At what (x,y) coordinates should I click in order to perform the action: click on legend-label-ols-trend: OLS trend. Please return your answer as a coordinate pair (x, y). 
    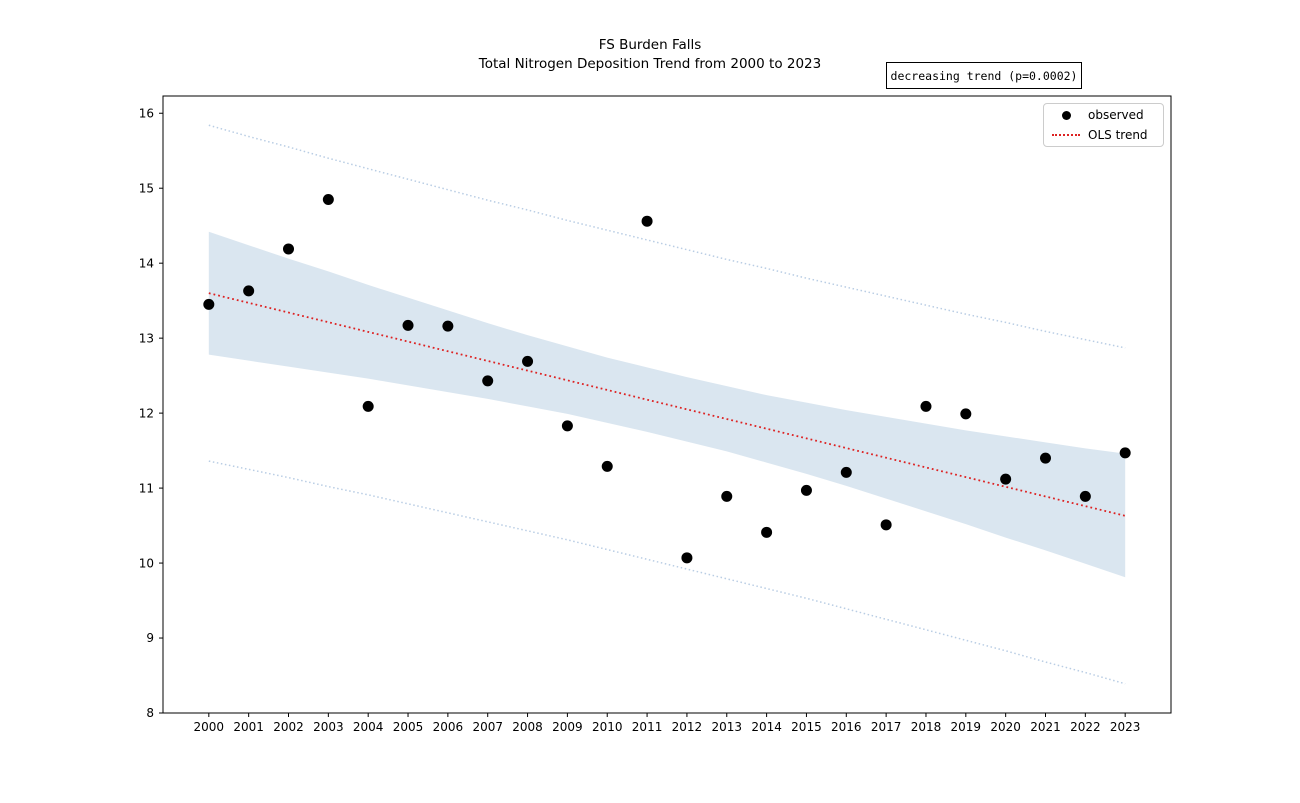
    Looking at the image, I should click on (1118, 135).